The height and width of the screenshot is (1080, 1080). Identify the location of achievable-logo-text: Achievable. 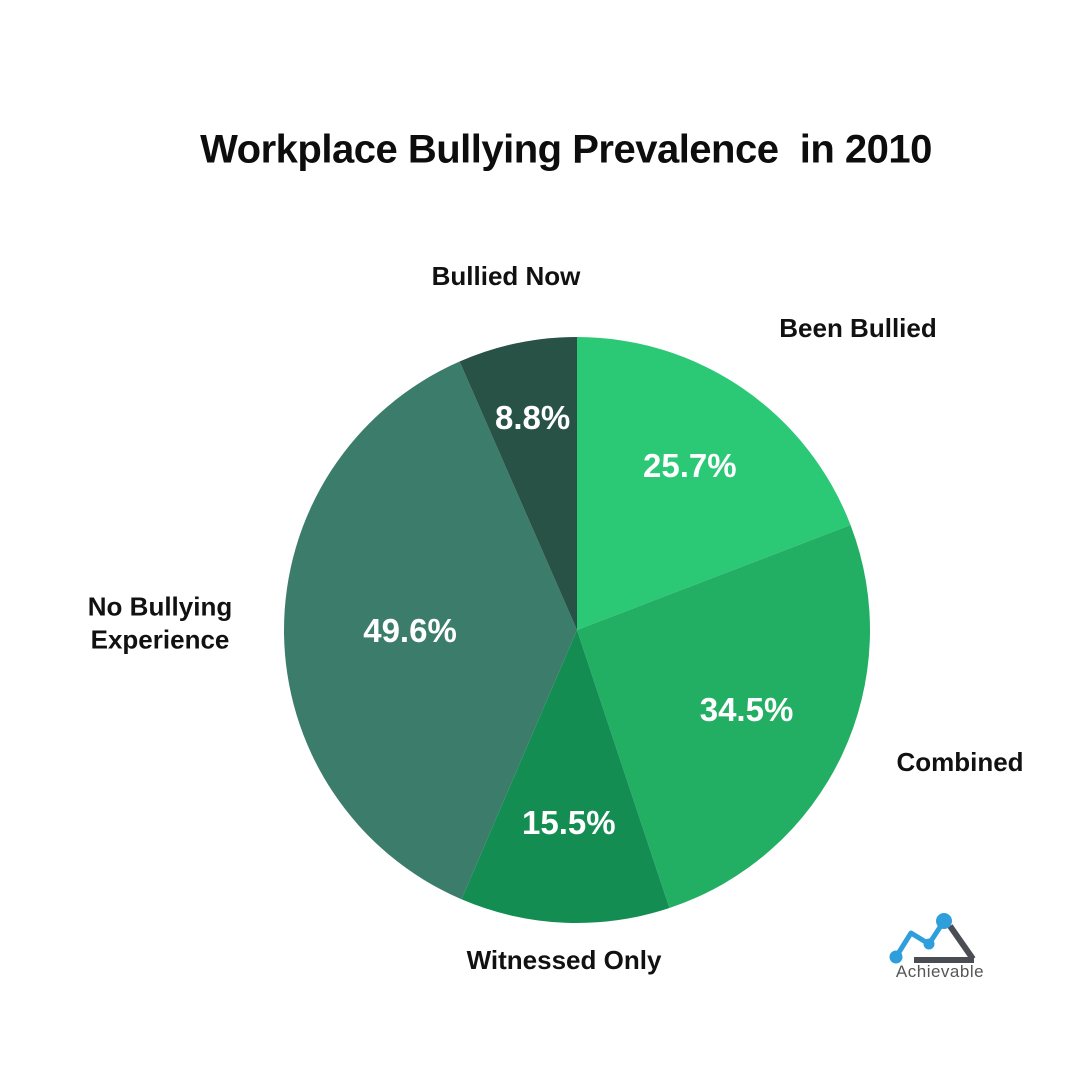
(940, 971).